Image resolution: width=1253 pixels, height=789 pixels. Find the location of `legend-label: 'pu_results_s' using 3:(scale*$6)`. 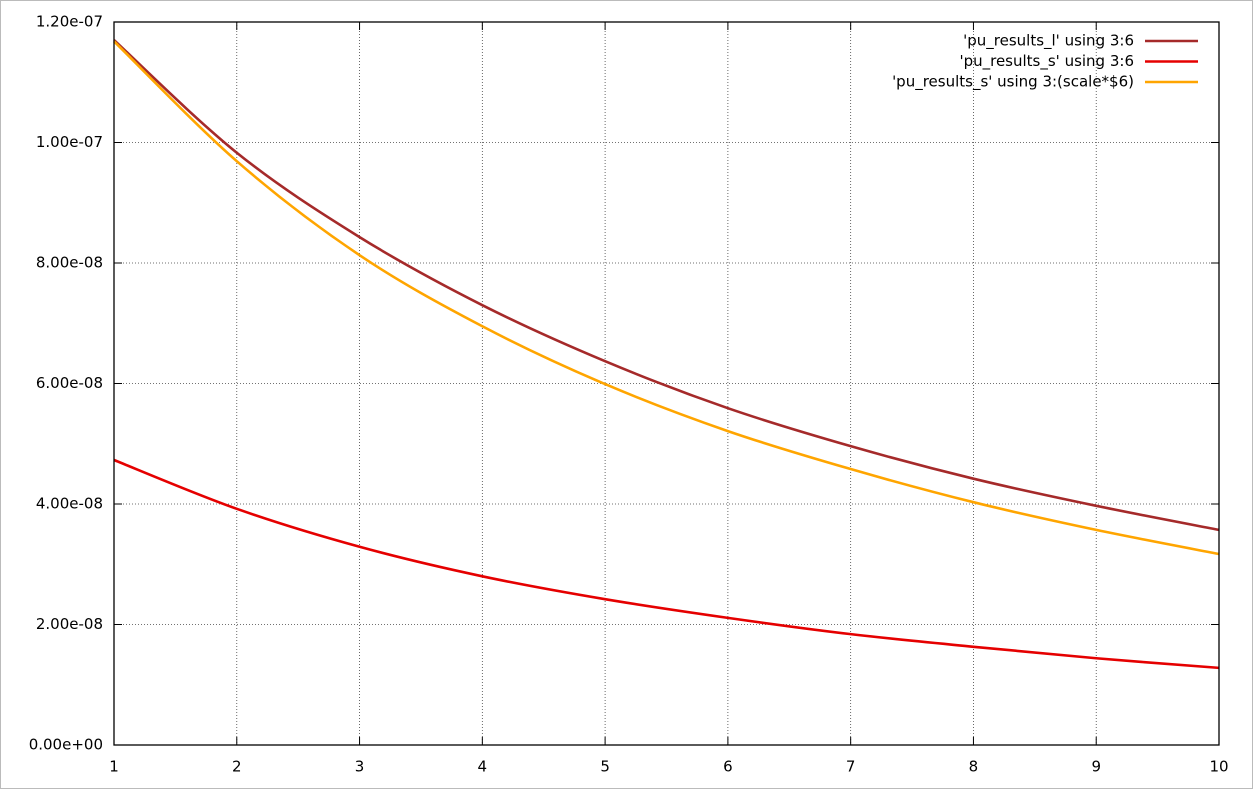

legend-label: 'pu_results_s' using 3:(scale*$6) is located at coordinates (1013, 82).